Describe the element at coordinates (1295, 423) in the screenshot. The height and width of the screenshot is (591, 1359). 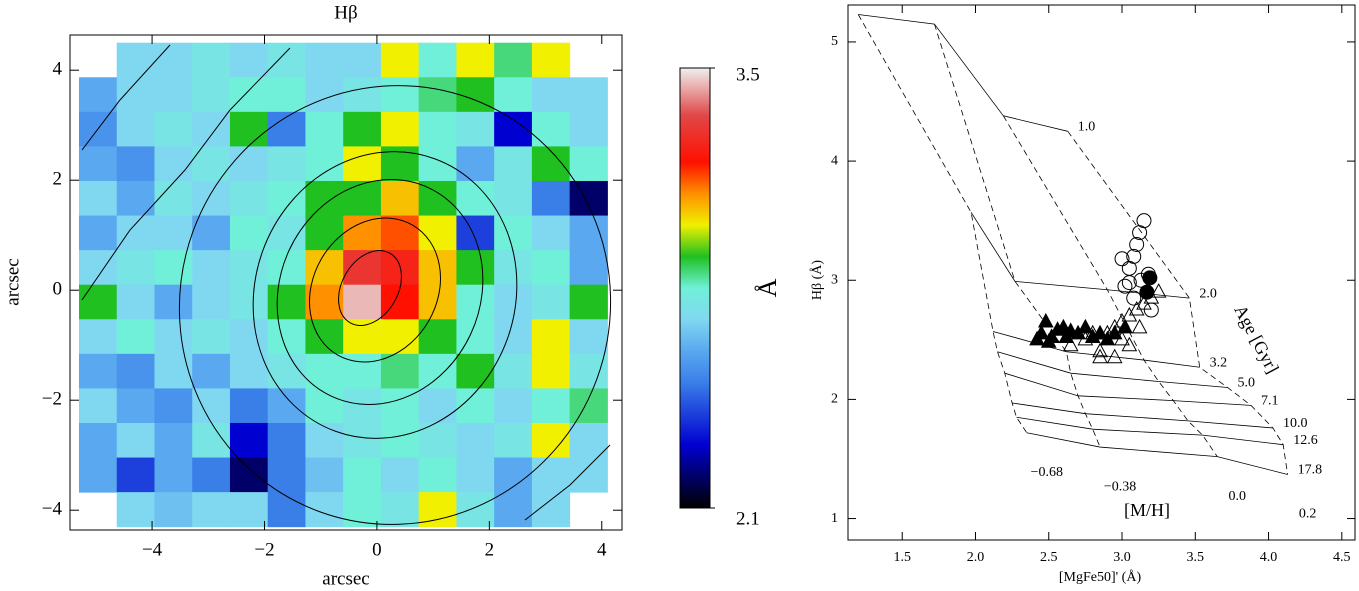
I see `age-label: 10.0` at that location.